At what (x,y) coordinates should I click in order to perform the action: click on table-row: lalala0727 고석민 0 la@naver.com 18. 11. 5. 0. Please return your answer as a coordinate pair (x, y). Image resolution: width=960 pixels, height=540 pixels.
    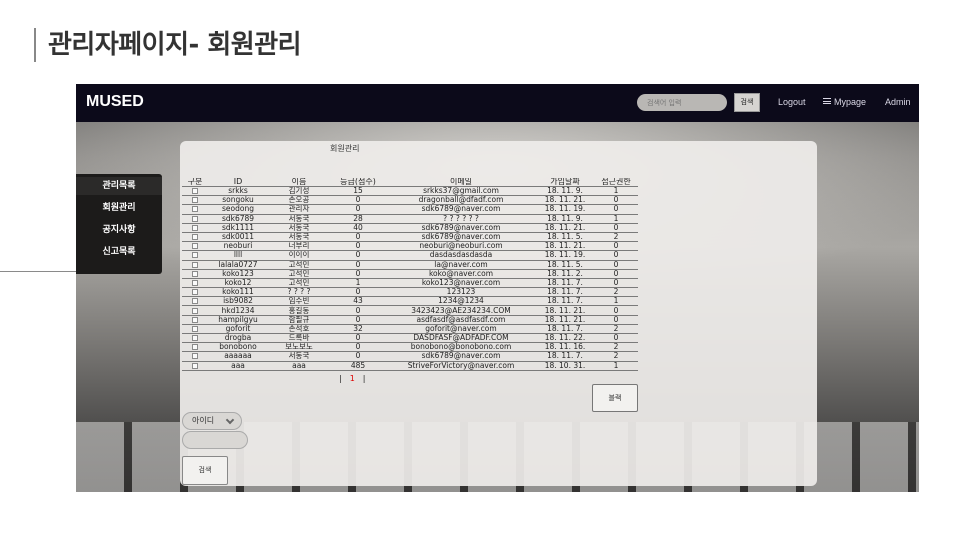
    Looking at the image, I should click on (410, 265).